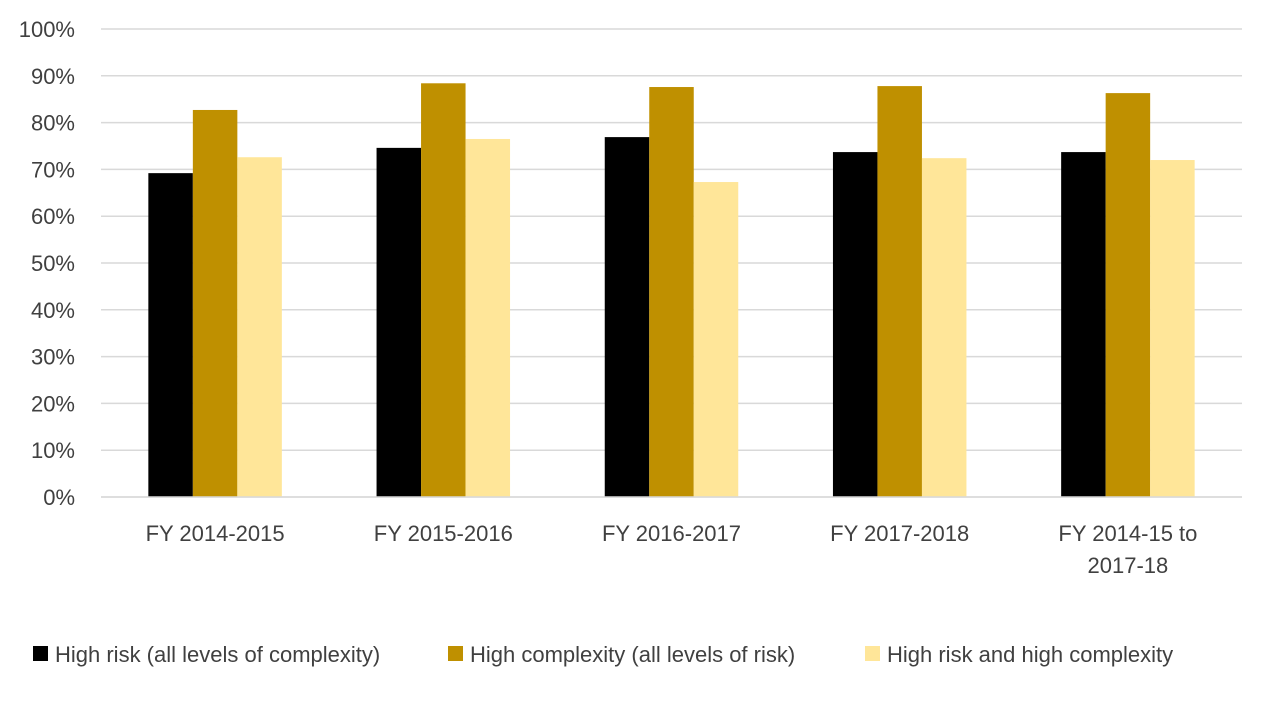 This screenshot has width=1261, height=720. Describe the element at coordinates (53, 263) in the screenshot. I see `y-tick-label: 50%` at that location.